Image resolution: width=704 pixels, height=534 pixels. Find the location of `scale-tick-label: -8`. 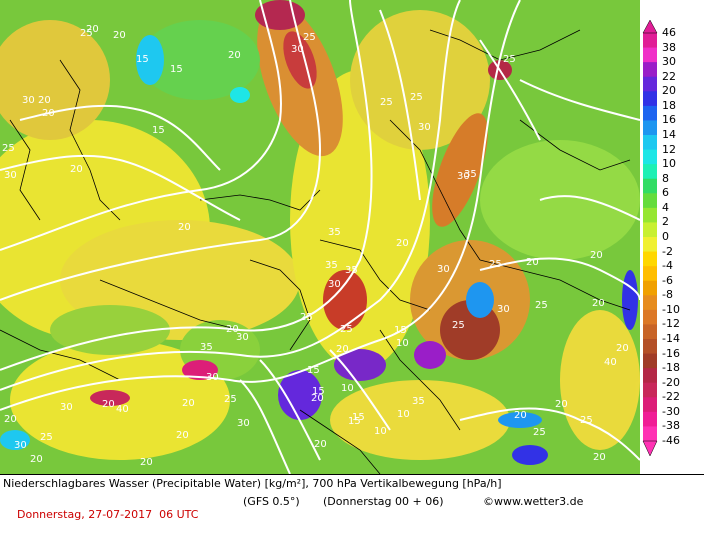

scale-tick-label: -8 is located at coordinates (667, 295).